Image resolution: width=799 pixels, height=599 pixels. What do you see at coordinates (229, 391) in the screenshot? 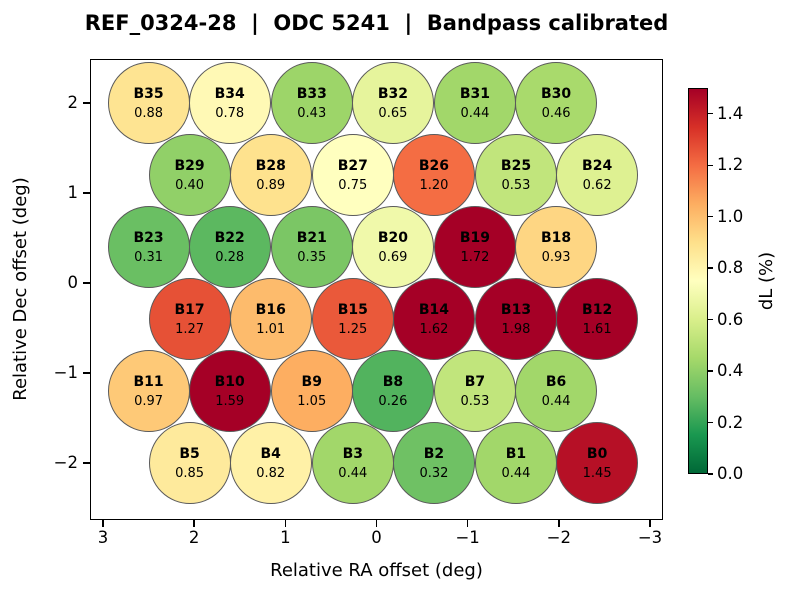
I see `beam-B10: B10 1.59` at bounding box center [229, 391].